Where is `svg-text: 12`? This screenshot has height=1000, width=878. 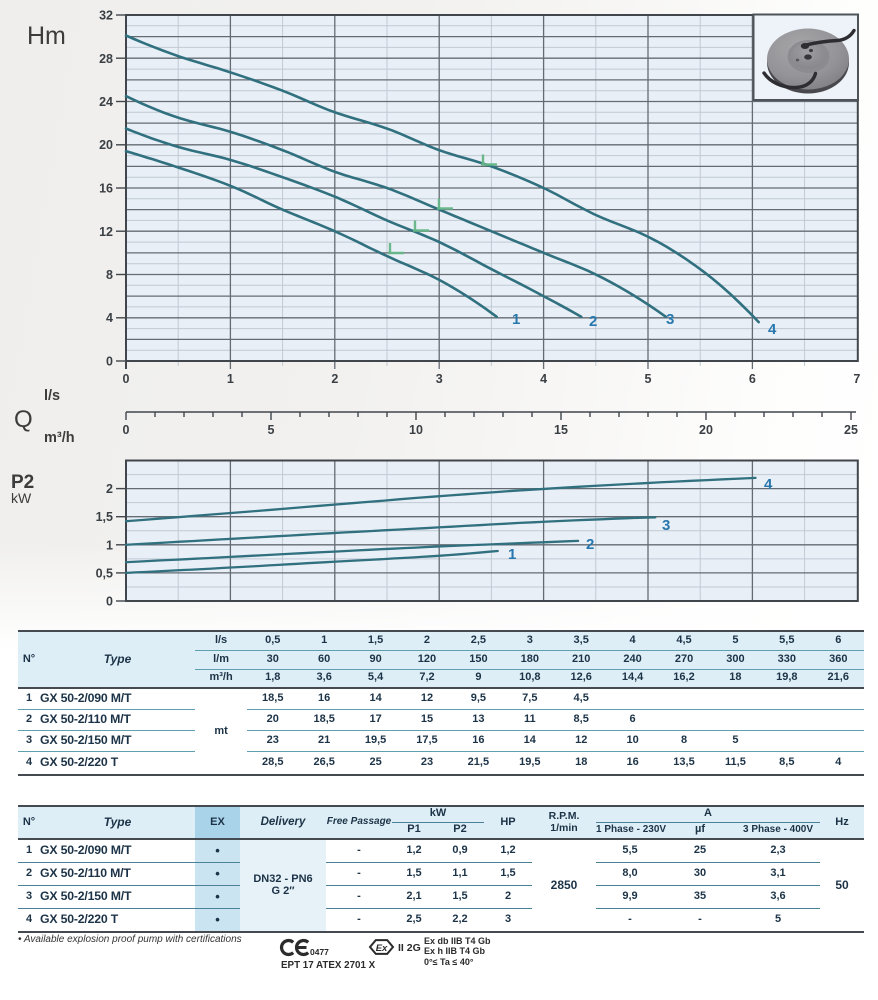 svg-text: 12 is located at coordinates (106, 232).